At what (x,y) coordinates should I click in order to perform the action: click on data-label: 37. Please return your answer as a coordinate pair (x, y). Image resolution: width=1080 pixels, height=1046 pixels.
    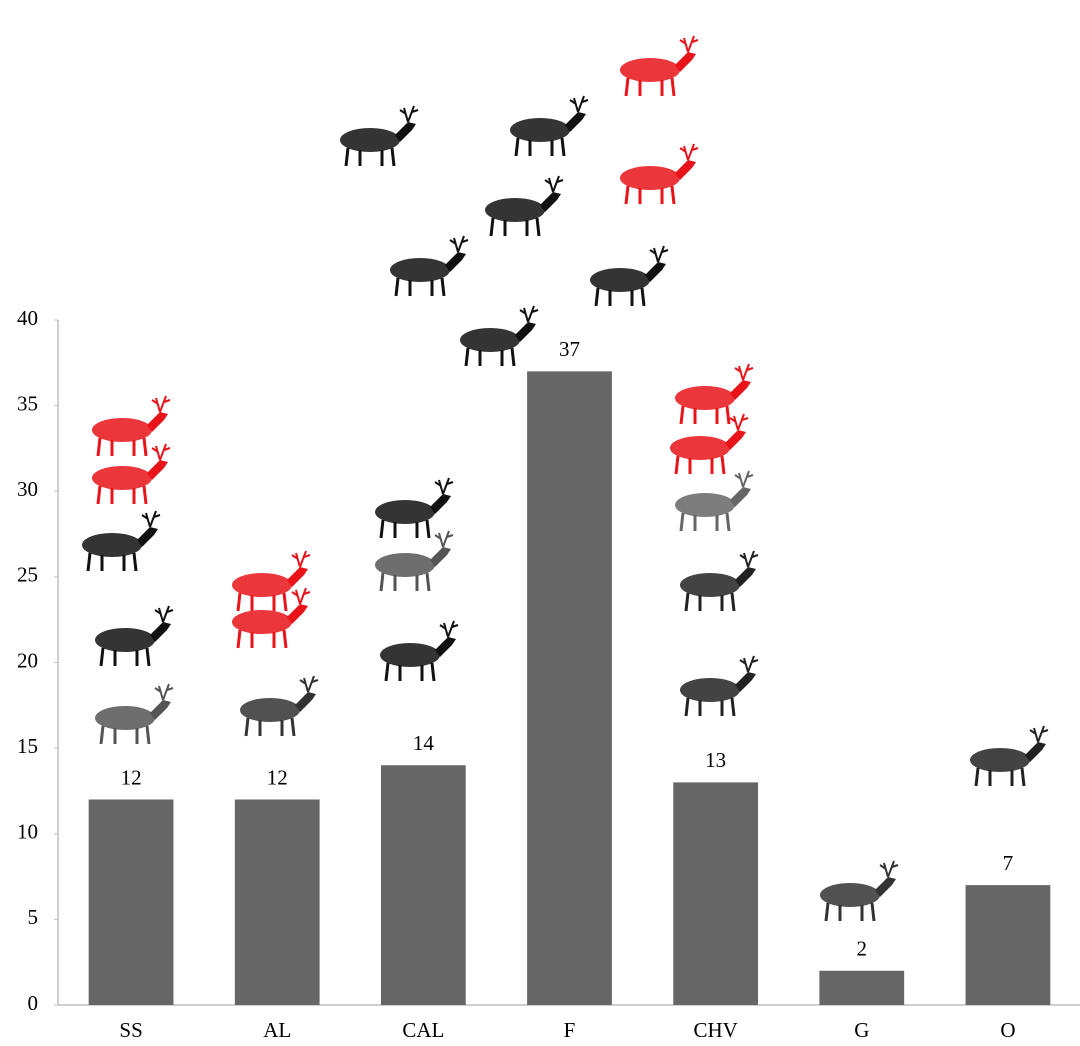
    Looking at the image, I should click on (569, 349).